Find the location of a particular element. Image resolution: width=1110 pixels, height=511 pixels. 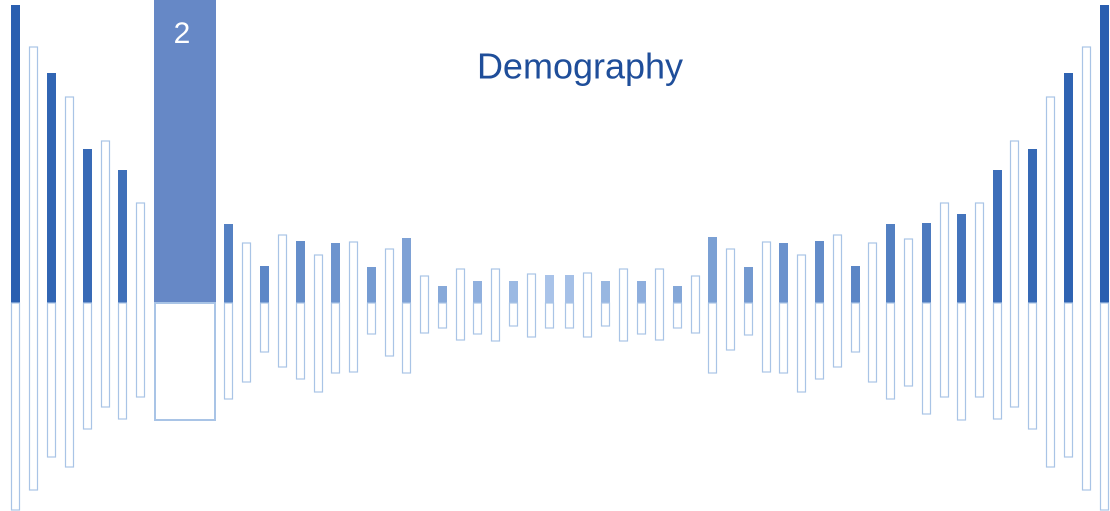

slide-title: Demography is located at coordinates (580, 66).